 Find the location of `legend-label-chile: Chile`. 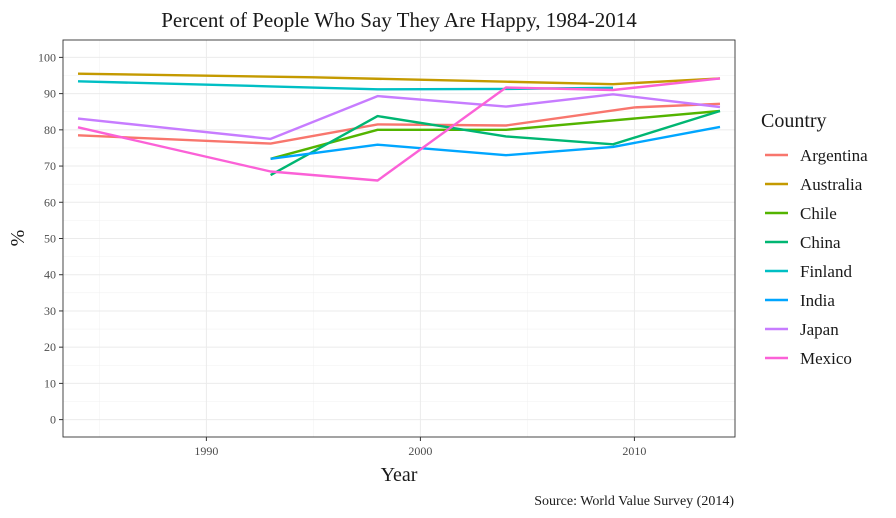

legend-label-chile: Chile is located at coordinates (818, 213).